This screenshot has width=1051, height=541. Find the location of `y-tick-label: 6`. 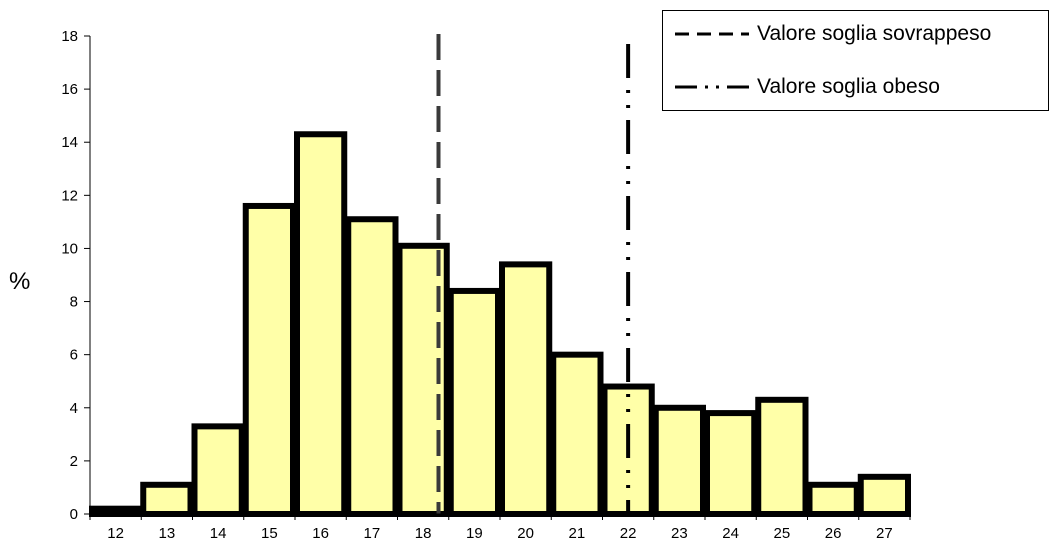

y-tick-label: 6 is located at coordinates (74, 355).